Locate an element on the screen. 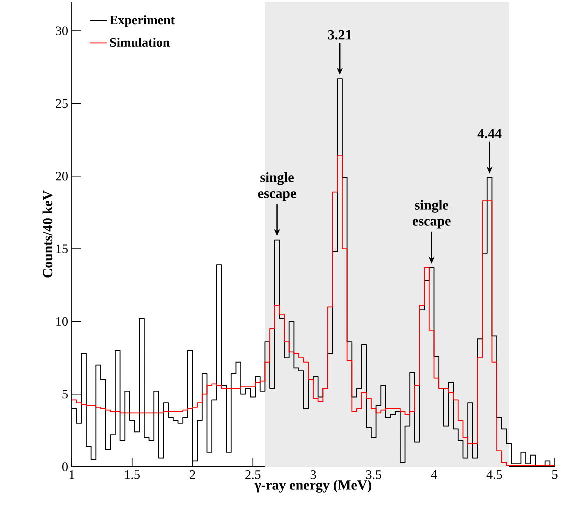 Image resolution: width=574 pixels, height=528 pixels. x-tick-label: 3 is located at coordinates (313, 475).